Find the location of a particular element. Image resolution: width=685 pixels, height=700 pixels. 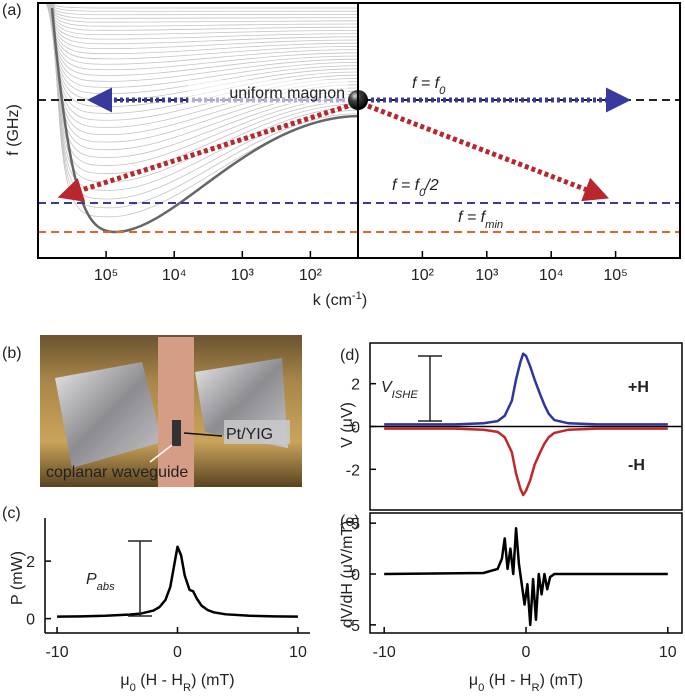

y-axis-label: P (mW) is located at coordinates (17, 578).